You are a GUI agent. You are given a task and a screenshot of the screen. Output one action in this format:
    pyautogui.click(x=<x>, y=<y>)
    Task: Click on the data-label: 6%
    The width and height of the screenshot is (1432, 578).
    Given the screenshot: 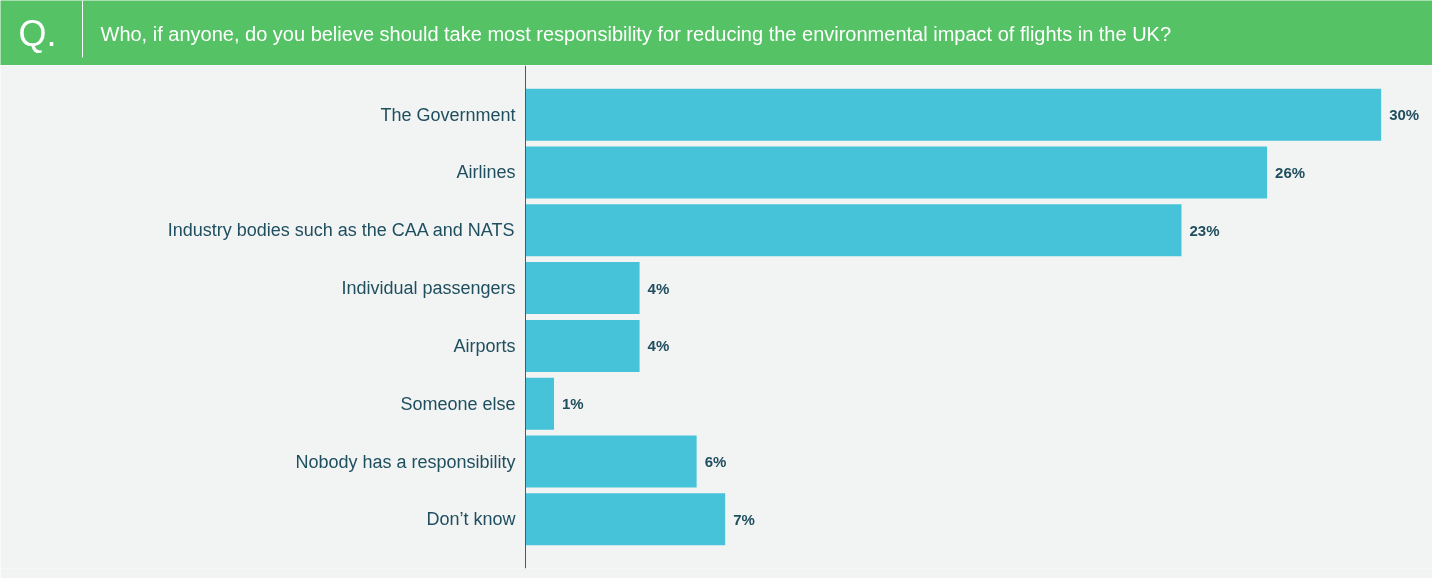 What is the action you would take?
    pyautogui.click(x=715, y=462)
    